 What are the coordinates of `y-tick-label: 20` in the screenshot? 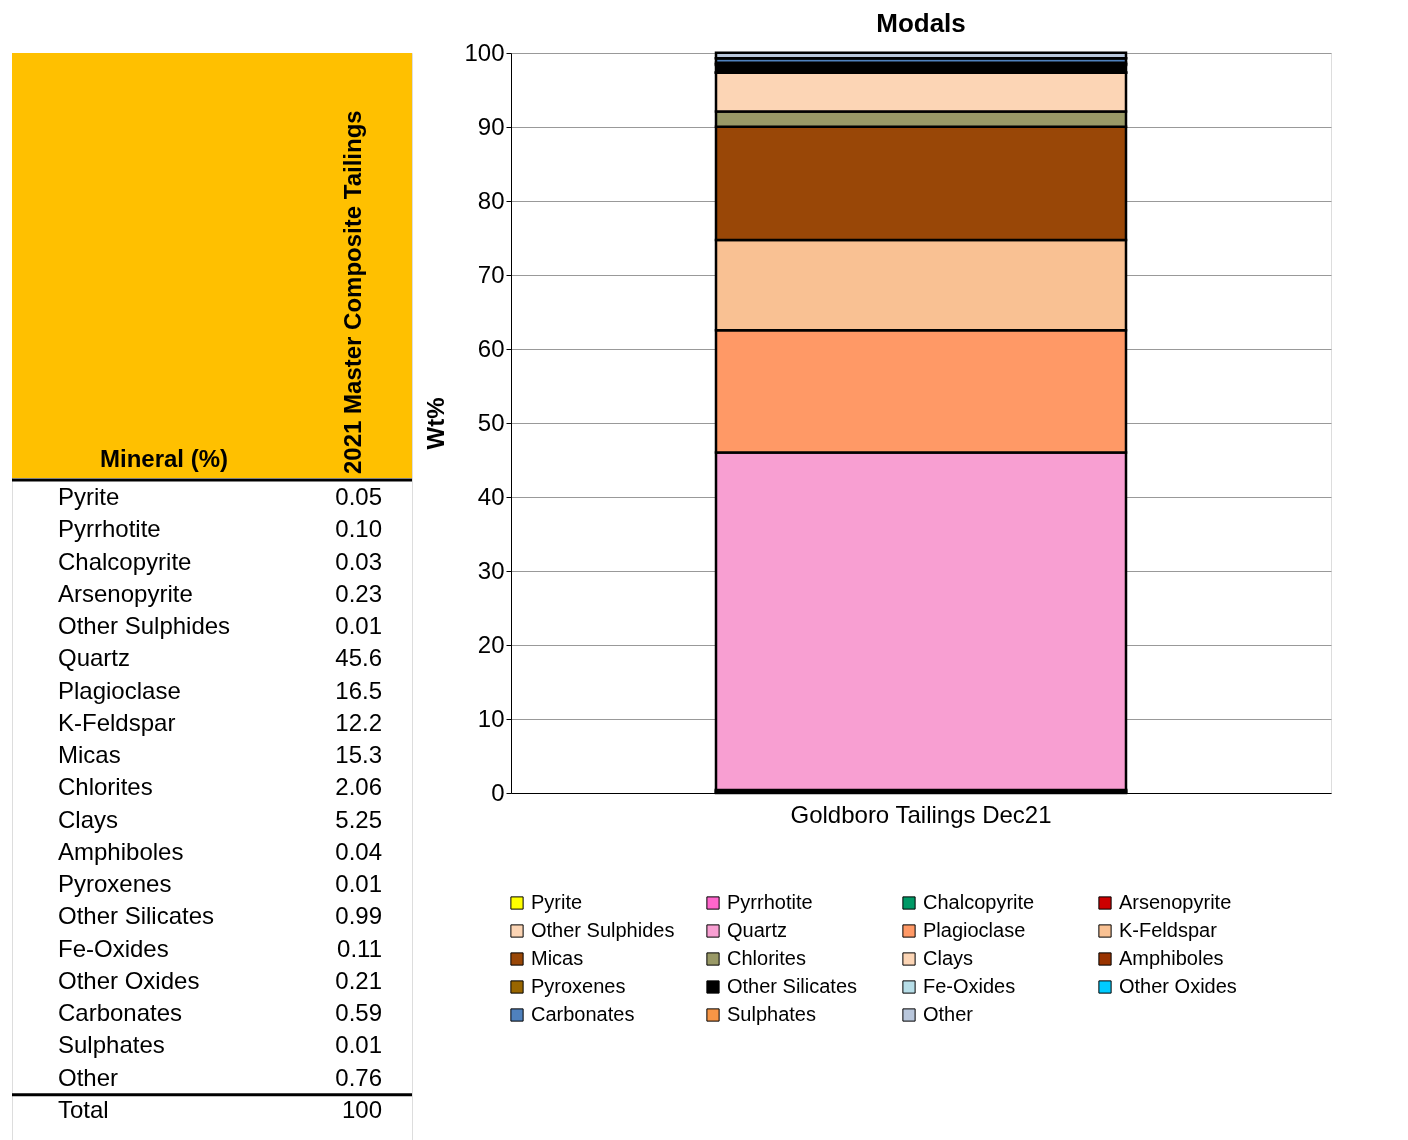 It's located at (491, 644).